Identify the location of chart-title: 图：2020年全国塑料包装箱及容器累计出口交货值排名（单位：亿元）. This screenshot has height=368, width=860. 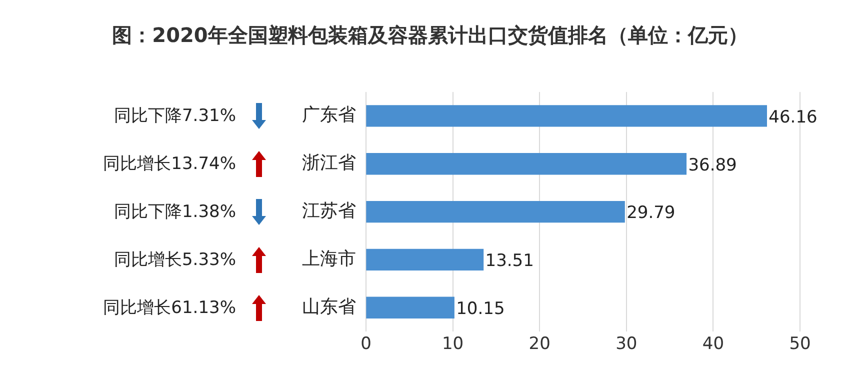
(430, 35).